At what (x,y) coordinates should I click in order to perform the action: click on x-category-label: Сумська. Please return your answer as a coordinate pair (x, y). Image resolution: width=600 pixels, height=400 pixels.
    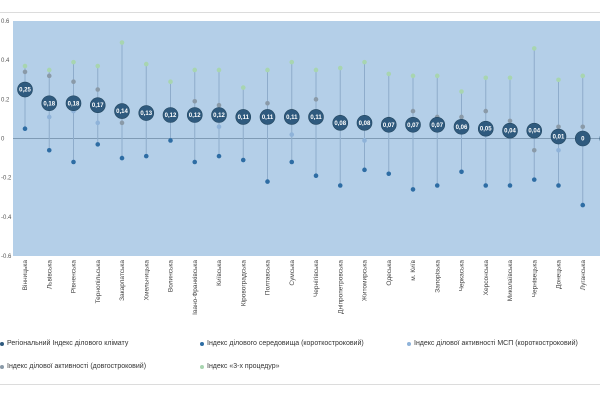
    Looking at the image, I should click on (292, 273).